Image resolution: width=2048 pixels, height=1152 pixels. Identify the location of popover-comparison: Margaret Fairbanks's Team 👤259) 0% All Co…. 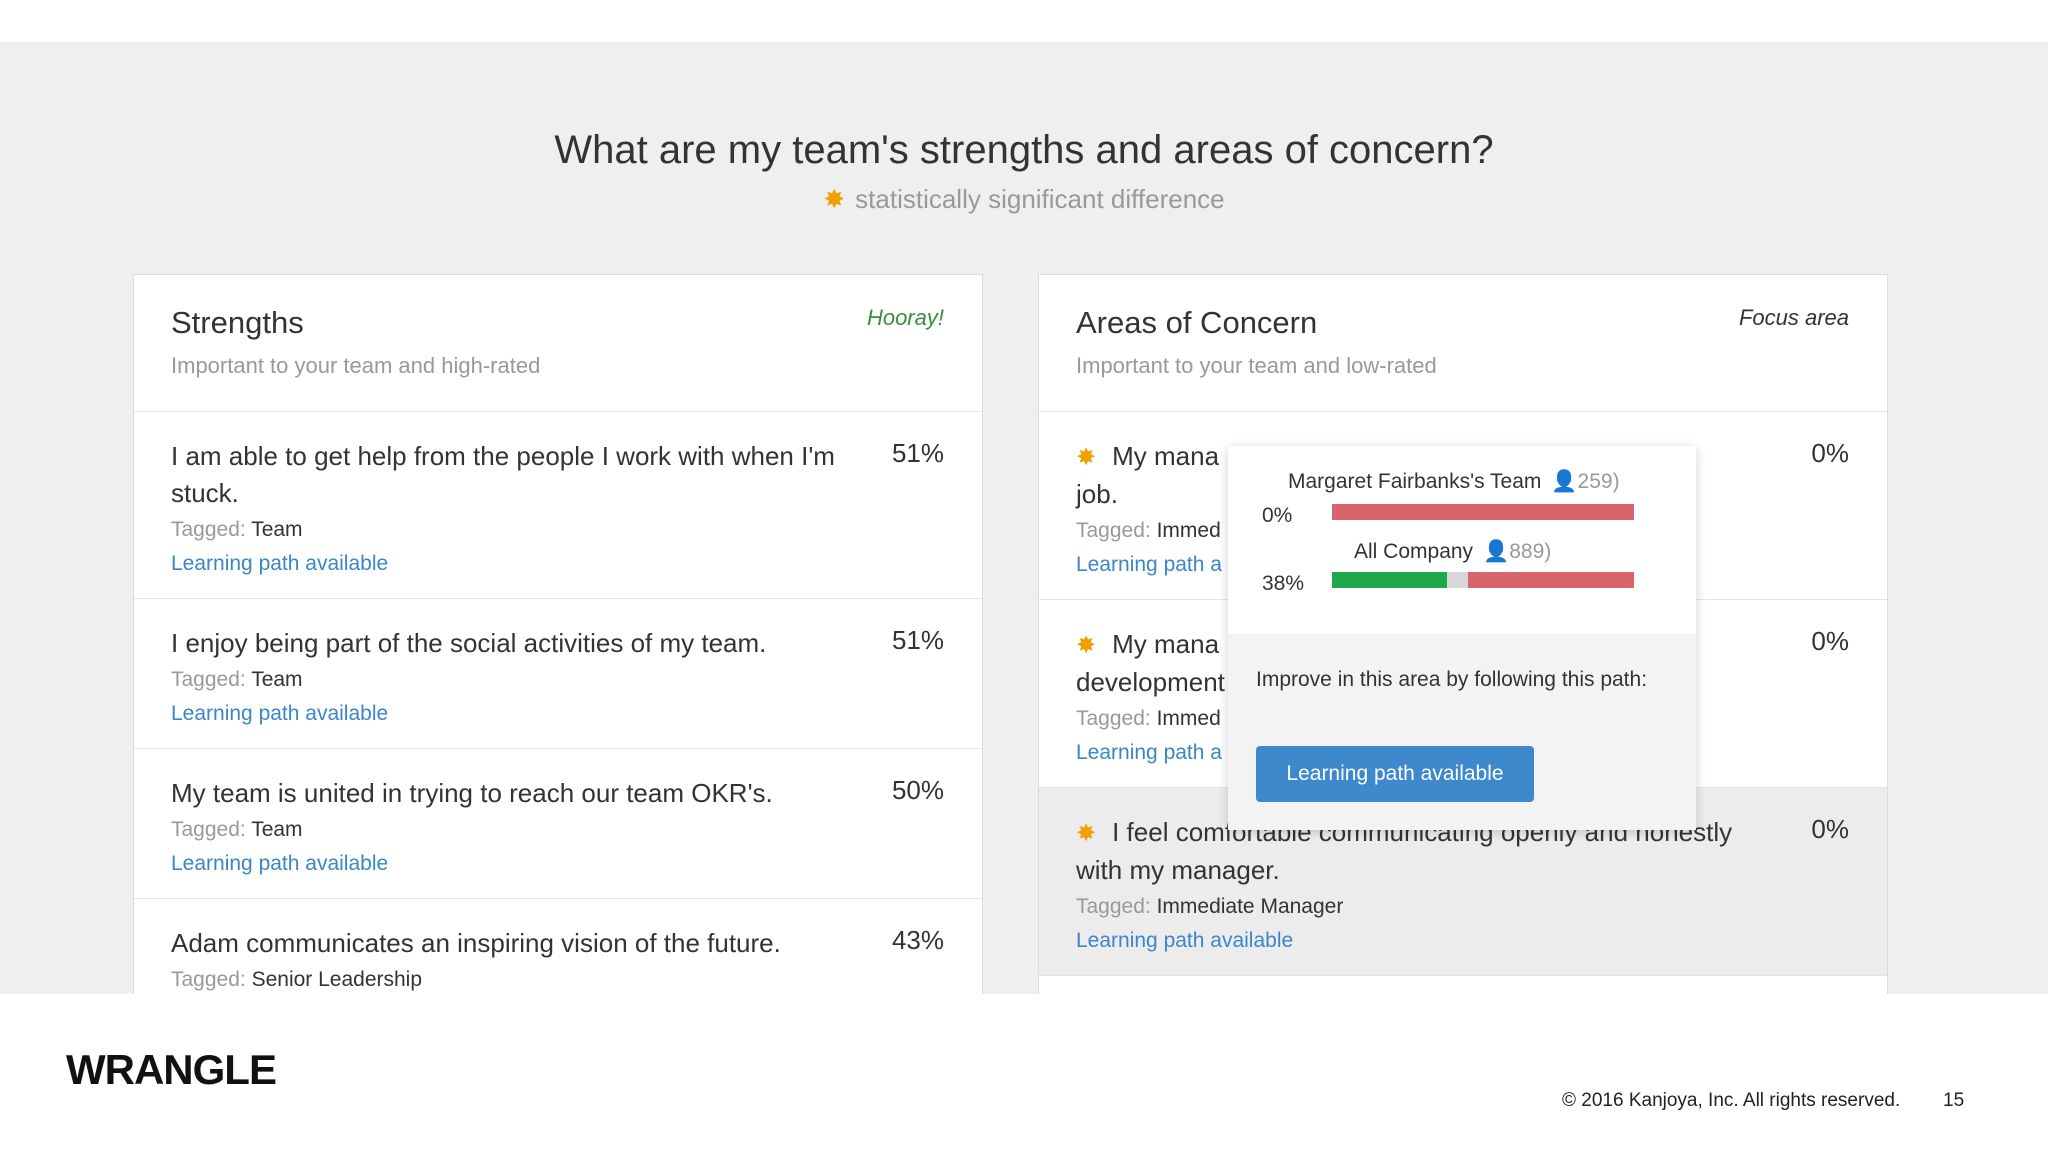
(1462, 540).